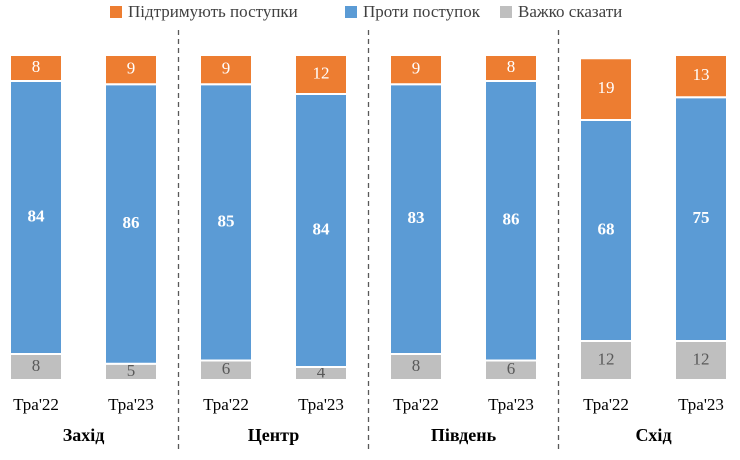  Describe the element at coordinates (84, 435) in the screenshot. I see `group-label: Захід` at that location.